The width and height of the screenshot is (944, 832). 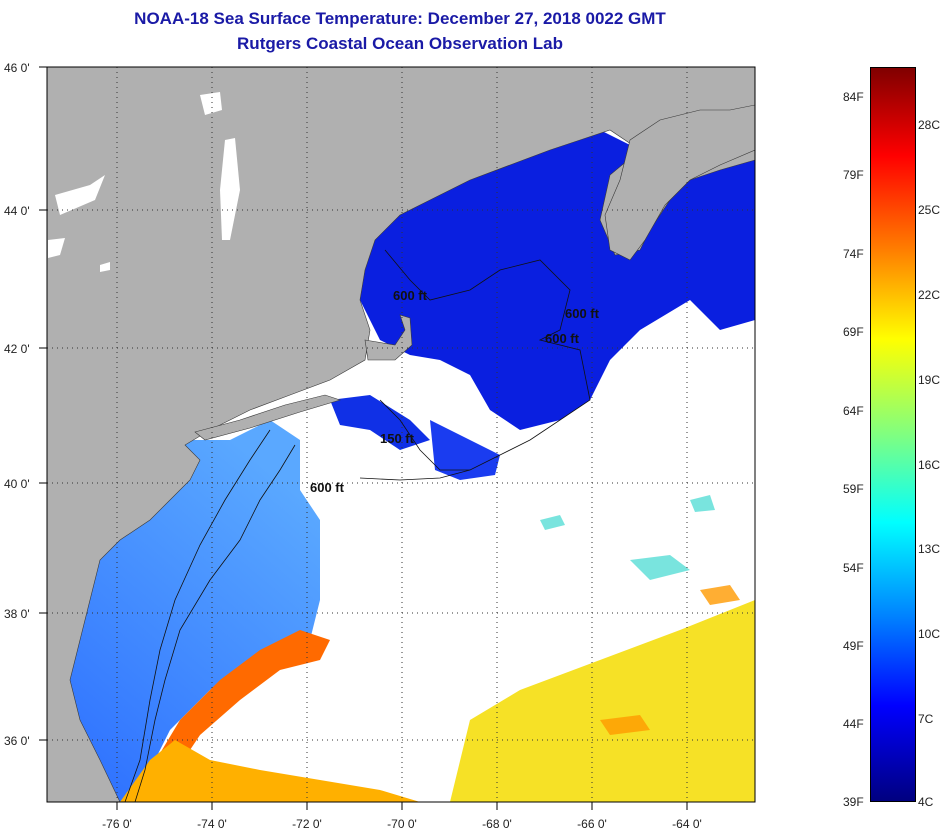 I want to click on colorbar-f-label: 64F, so click(x=853, y=411).